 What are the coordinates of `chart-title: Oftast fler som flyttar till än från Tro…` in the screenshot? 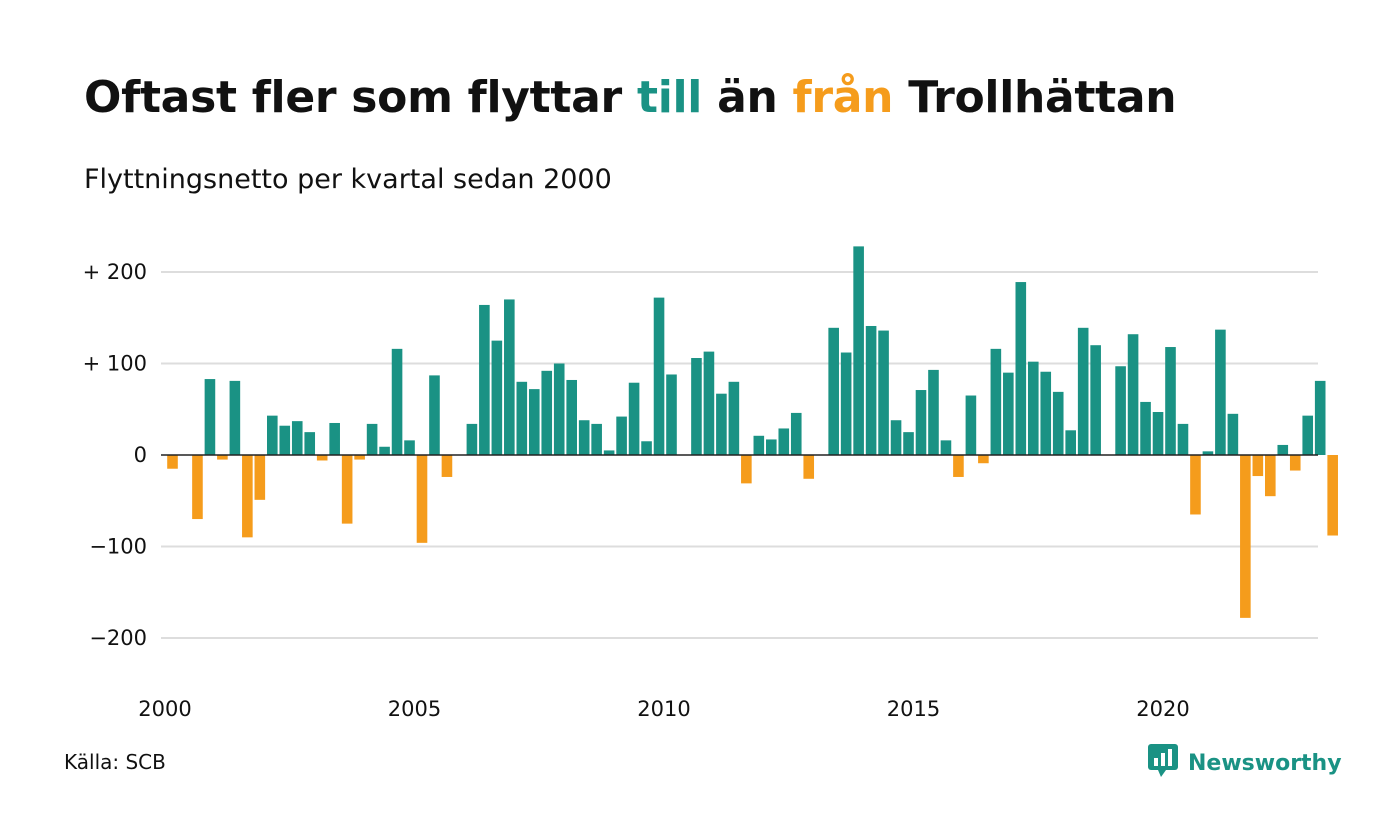 It's located at (630, 97).